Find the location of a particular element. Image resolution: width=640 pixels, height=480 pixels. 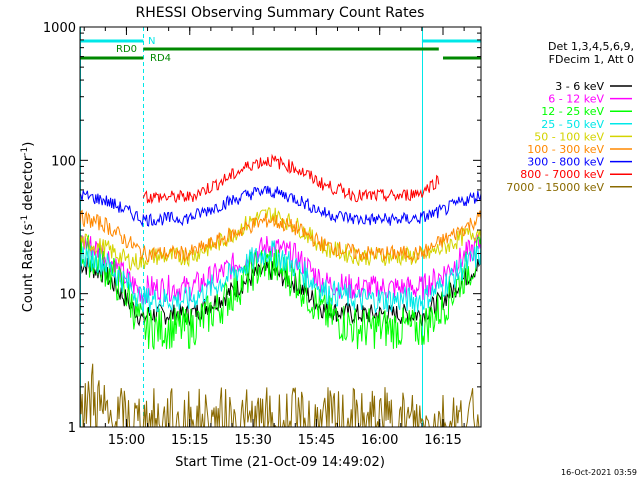

legend-label-6: 300 - 800 keV is located at coordinates (565, 162).